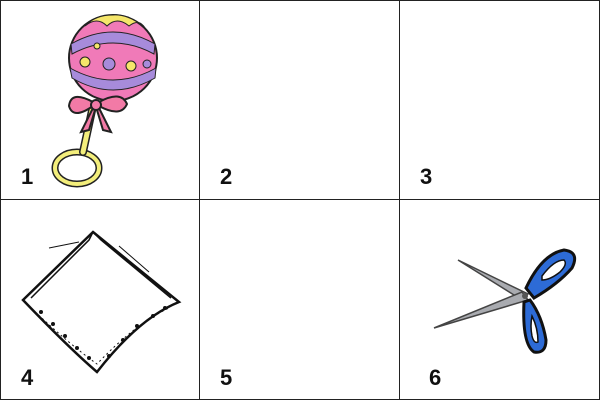 The height and width of the screenshot is (400, 600). Describe the element at coordinates (226, 377) in the screenshot. I see `cell-number: 5` at that location.